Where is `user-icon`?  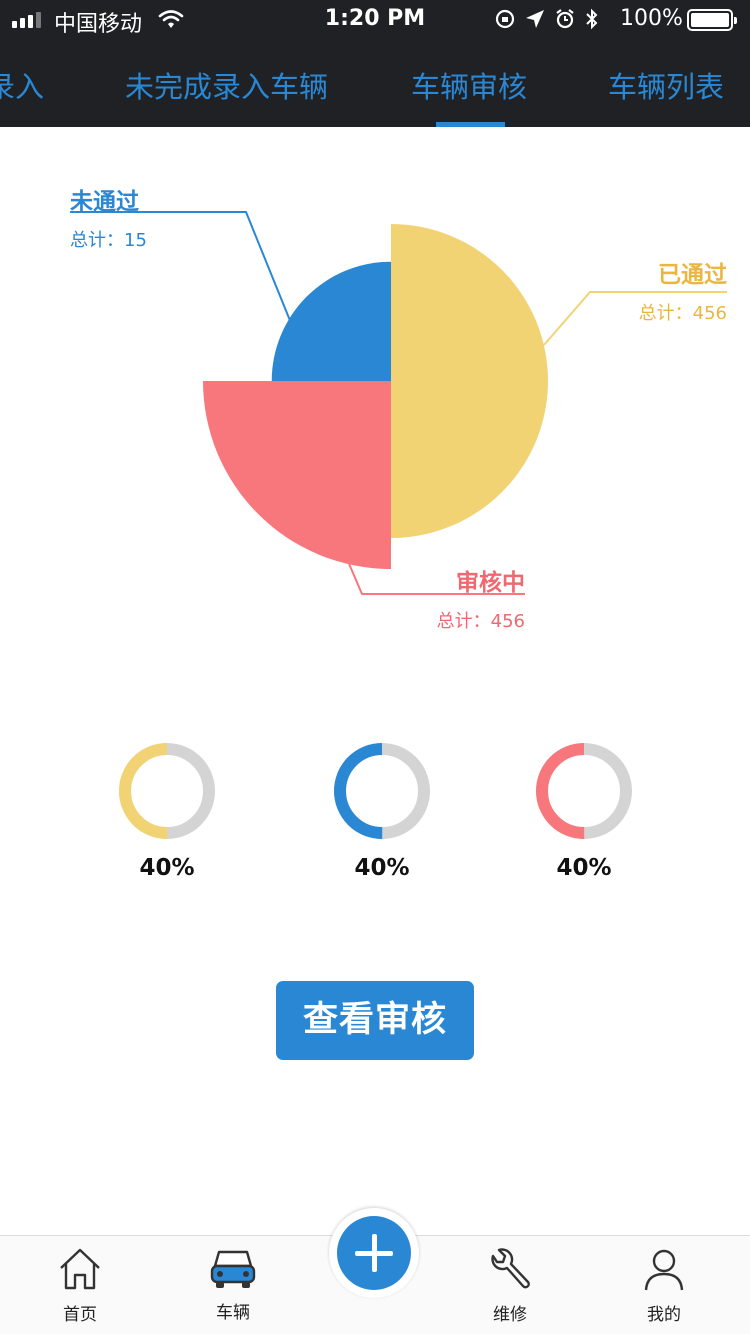 user-icon is located at coordinates (664, 1270).